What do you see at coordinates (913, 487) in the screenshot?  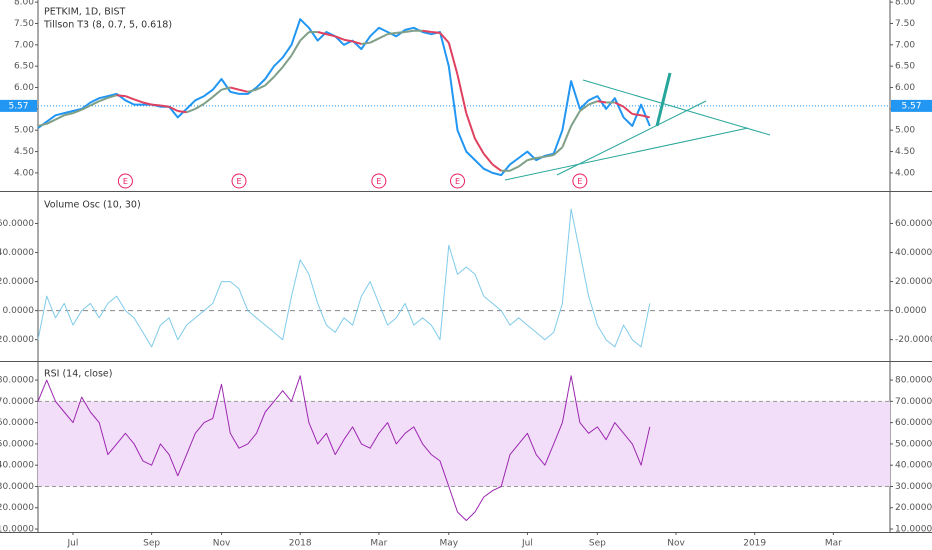 I see `y-tick-label: 30.0000` at bounding box center [913, 487].